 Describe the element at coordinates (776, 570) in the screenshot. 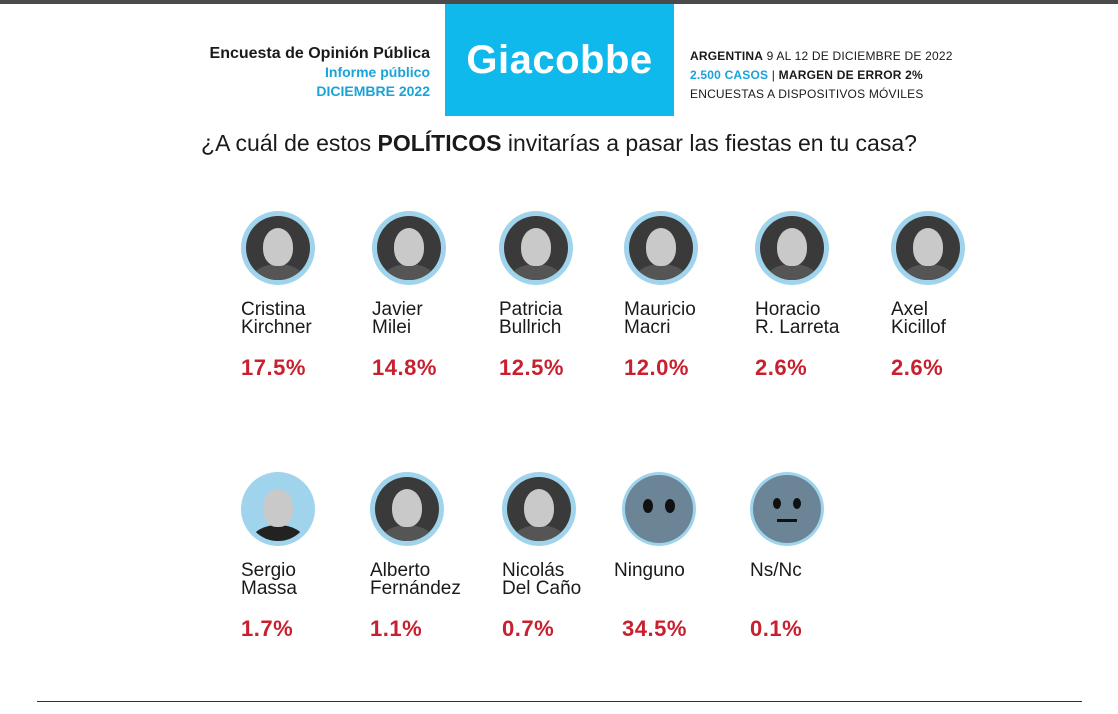

I see `result-name: Ns/Nc` at that location.